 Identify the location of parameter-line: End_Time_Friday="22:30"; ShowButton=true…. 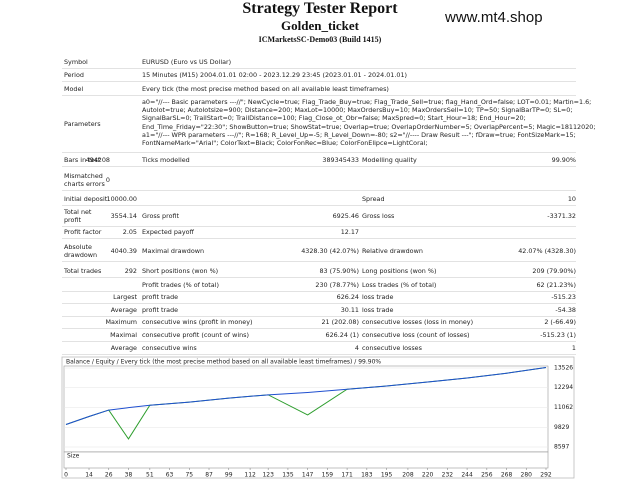
(369, 126).